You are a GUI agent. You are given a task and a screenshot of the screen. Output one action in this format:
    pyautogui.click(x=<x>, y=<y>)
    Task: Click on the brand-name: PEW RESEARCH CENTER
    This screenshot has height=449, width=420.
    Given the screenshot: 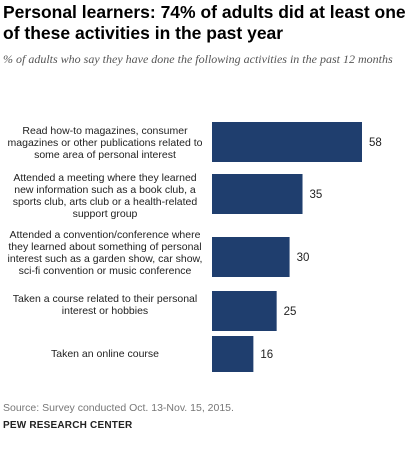 What is the action you would take?
    pyautogui.click(x=68, y=425)
    